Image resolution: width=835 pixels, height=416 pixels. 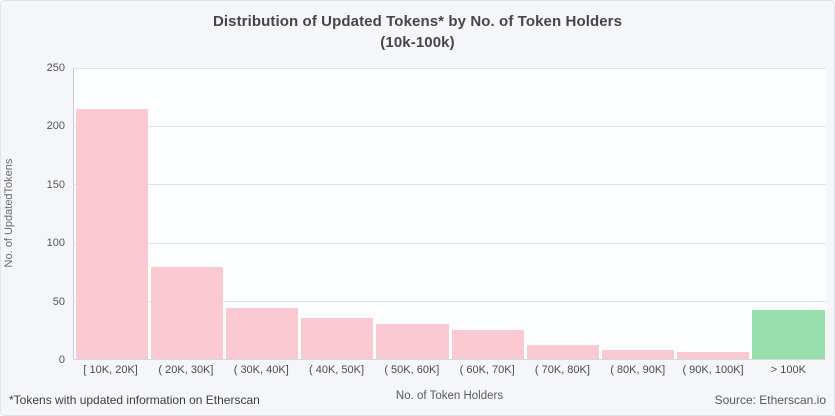 I want to click on y-tick-label: 150, so click(x=55, y=184).